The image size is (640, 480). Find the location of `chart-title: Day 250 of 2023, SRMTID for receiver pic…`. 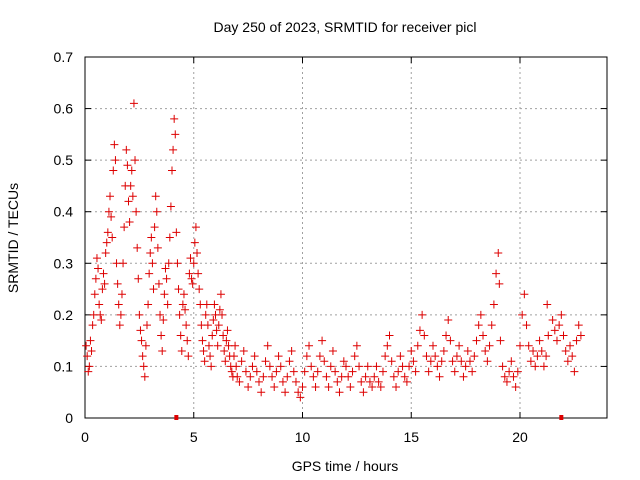

chart-title: Day 250 of 2023, SRMTID for receiver pic… is located at coordinates (345, 27).